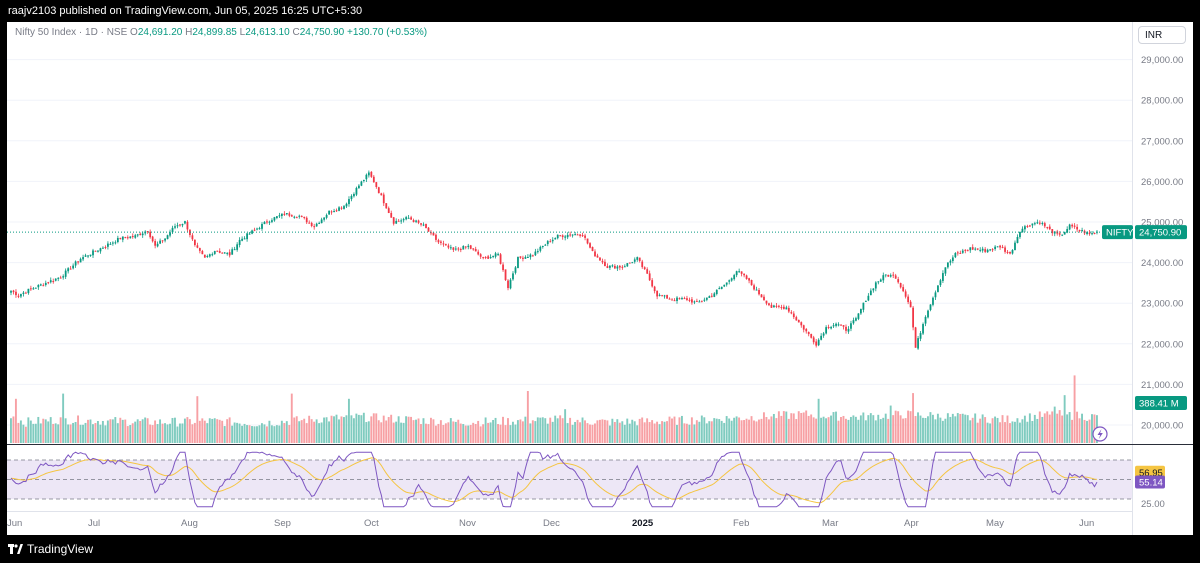 The image size is (1200, 563). Describe the element at coordinates (189, 523) in the screenshot. I see `time-tick-label: Aug` at that location.